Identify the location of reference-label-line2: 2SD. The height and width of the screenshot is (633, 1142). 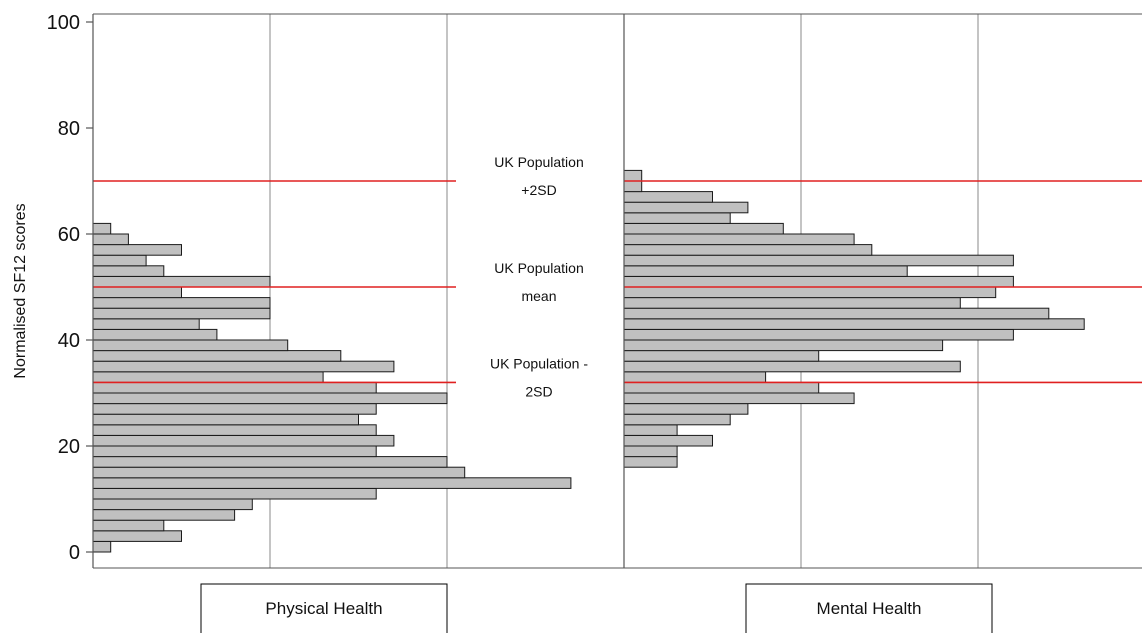
(538, 391).